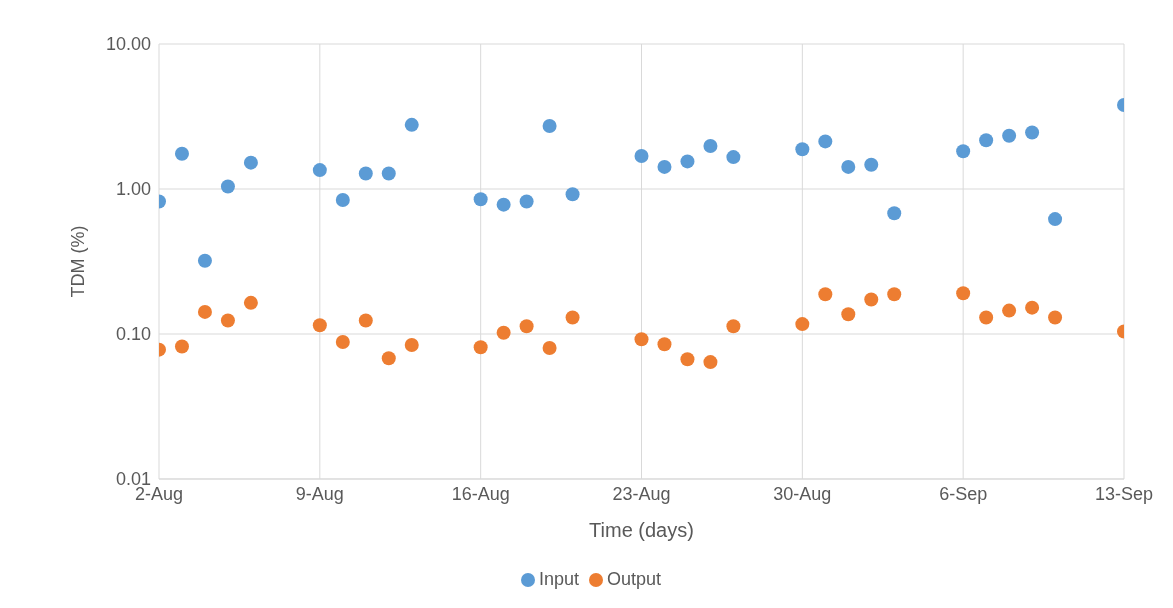  What do you see at coordinates (78, 261) in the screenshot?
I see `y-axis-title: TDM (%)` at bounding box center [78, 261].